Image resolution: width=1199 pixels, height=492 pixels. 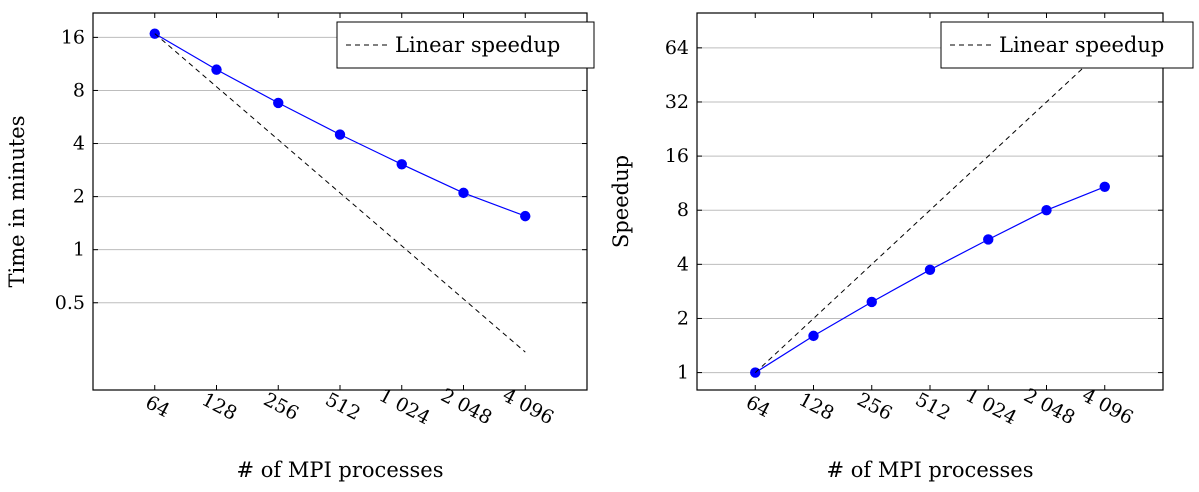 What do you see at coordinates (677, 48) in the screenshot?
I see `y-tick-label: 64` at bounding box center [677, 48].